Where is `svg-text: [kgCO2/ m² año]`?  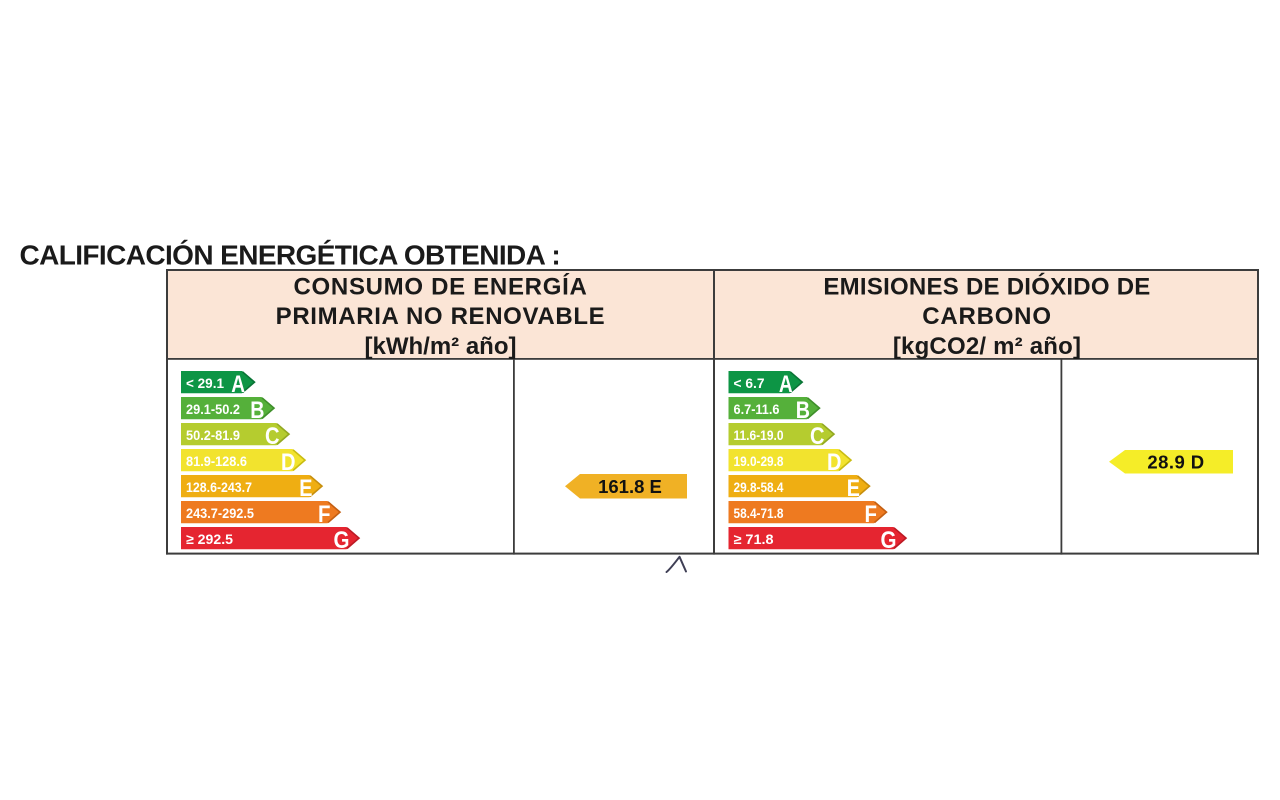 svg-text: [kgCO2/ m² año] is located at coordinates (987, 346).